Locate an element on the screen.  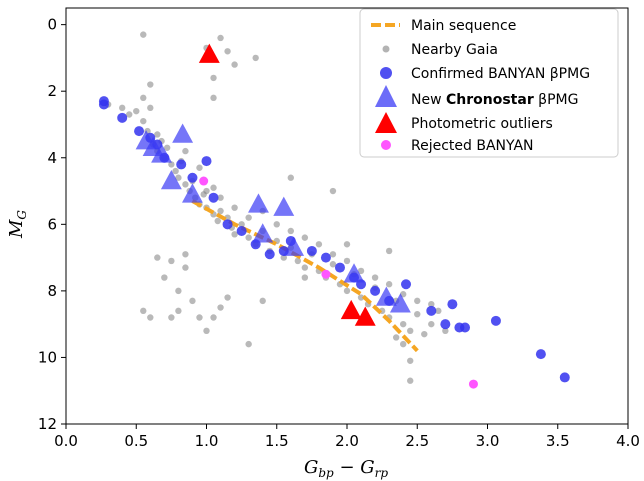
y-tick-label: 12 is located at coordinates (47, 424).